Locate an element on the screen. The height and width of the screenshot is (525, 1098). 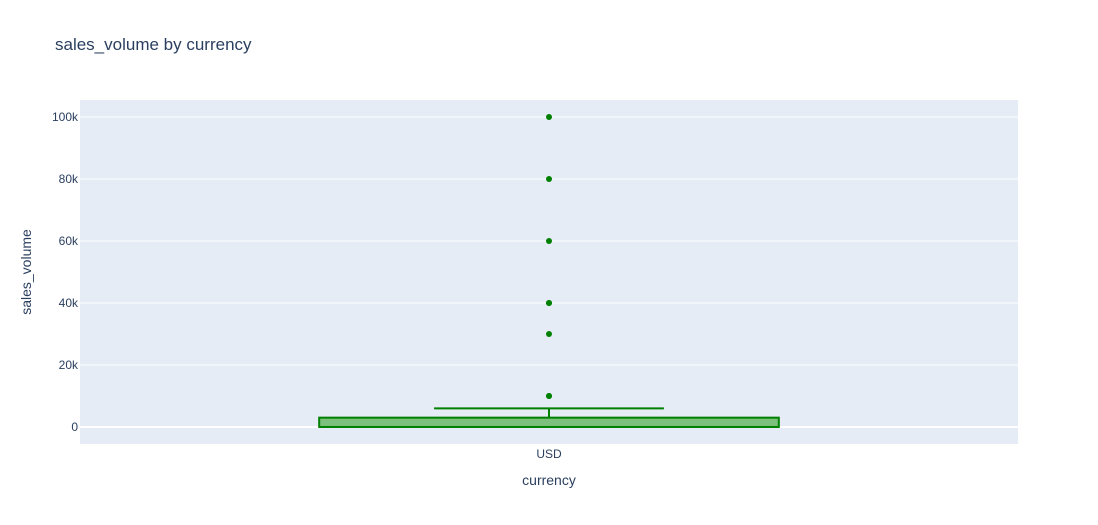
y-tick-labels: 0 20k 40k 60k 80k 100k is located at coordinates (65, 272).